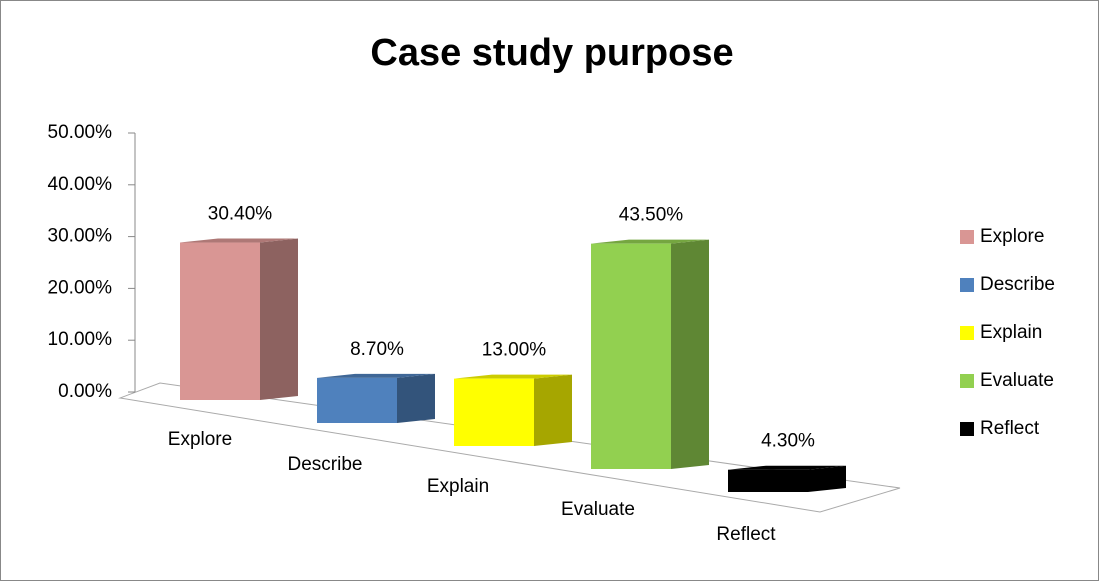 This screenshot has height=581, width=1099. I want to click on y-tick-label: 0.00%, so click(85, 391).